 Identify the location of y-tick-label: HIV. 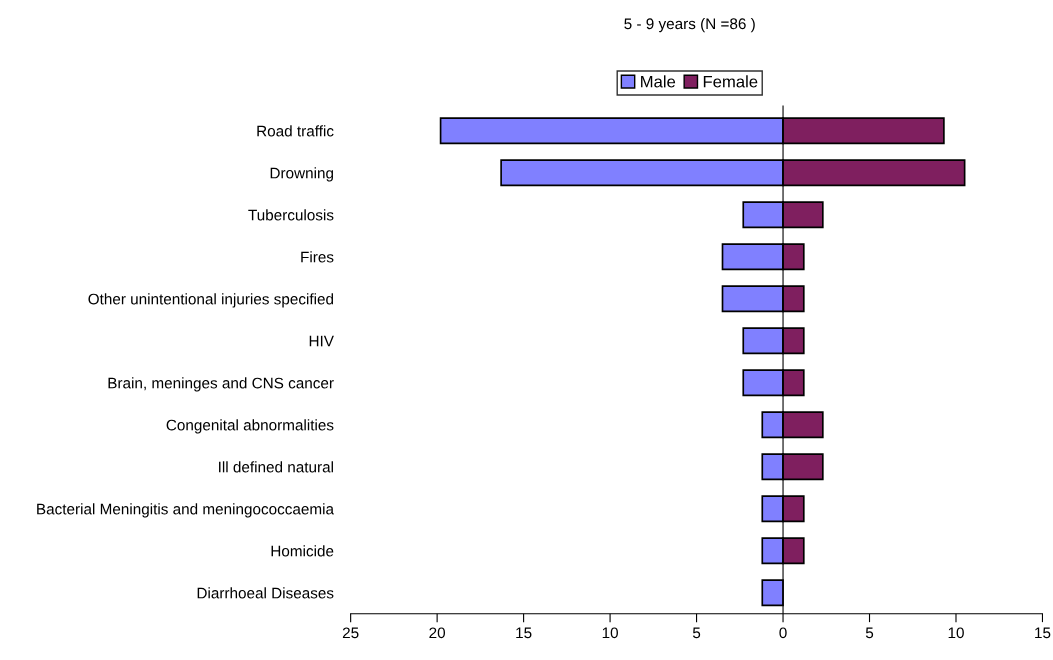
(321, 341).